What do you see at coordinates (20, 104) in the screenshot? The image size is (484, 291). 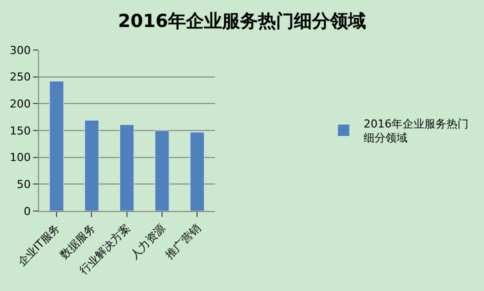 I see `y-tick-label: 200` at bounding box center [20, 104].